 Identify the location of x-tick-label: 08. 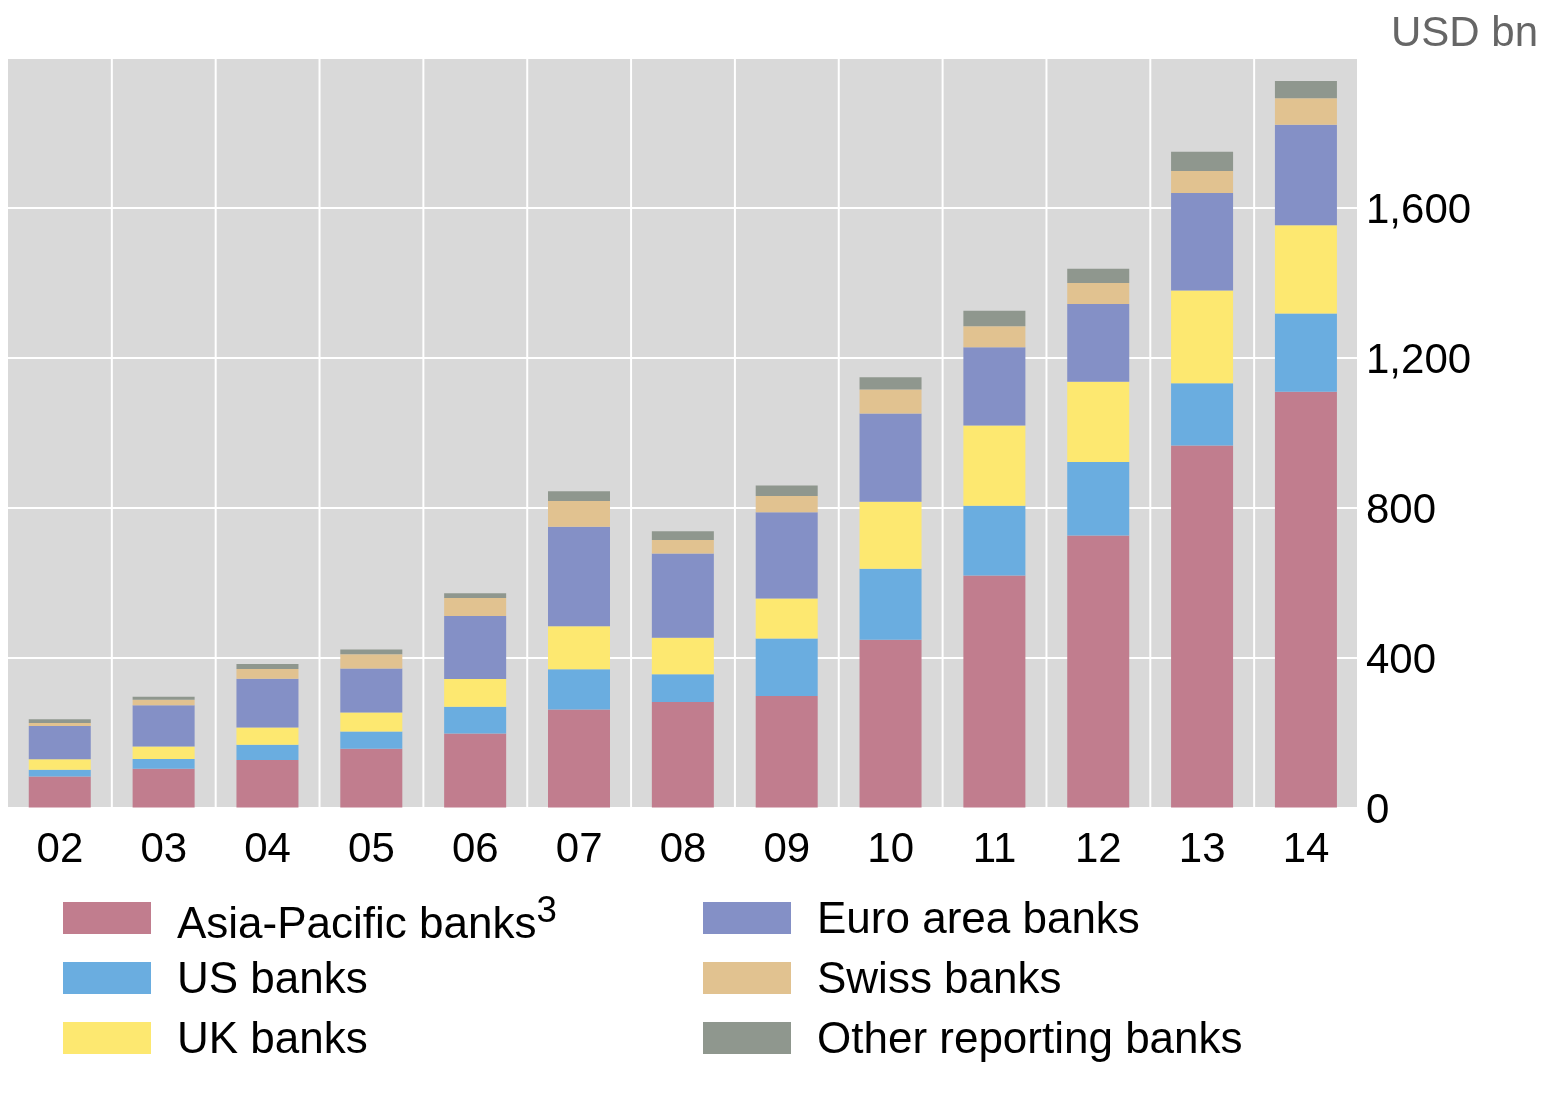
(683, 847).